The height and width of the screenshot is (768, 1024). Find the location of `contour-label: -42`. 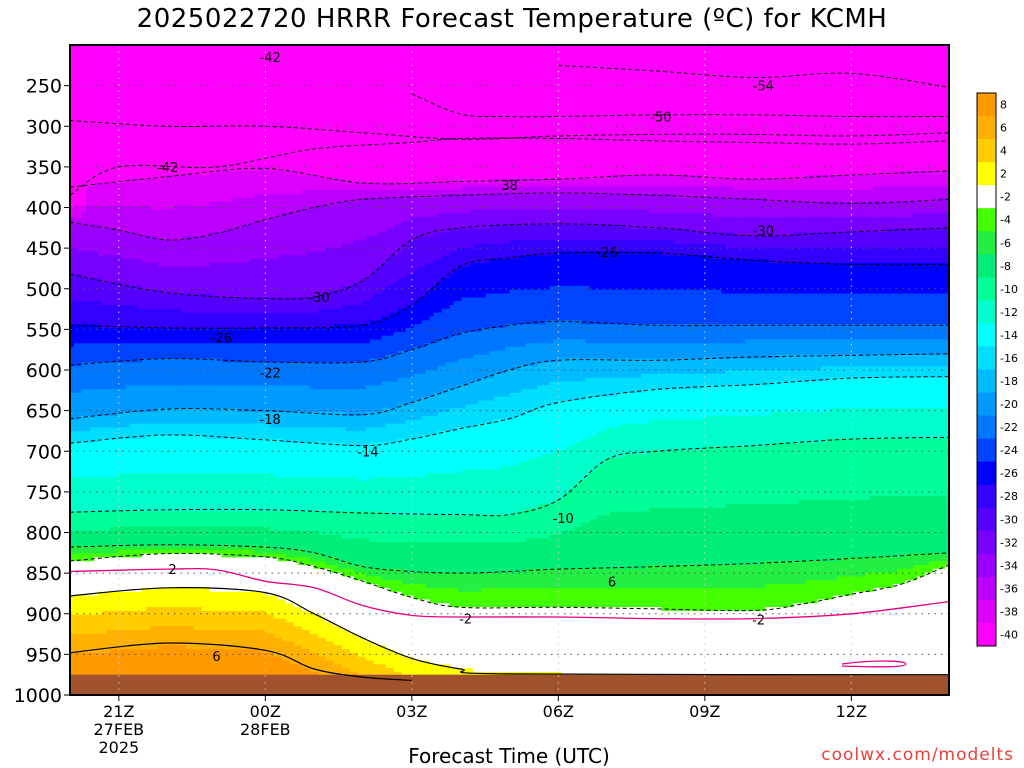

contour-label: -42 is located at coordinates (167, 168).